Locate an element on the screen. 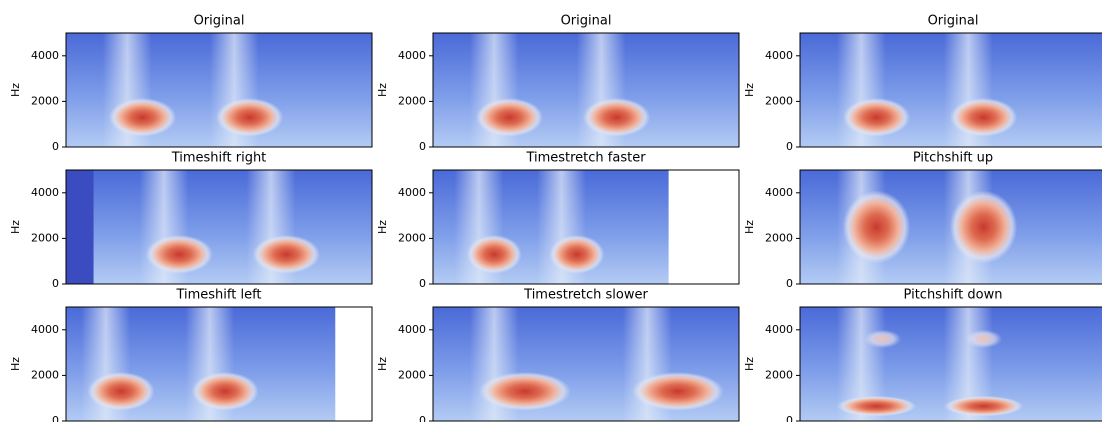 Image resolution: width=1102 pixels, height=422 pixels. subplot-title: Timeshift left is located at coordinates (218, 295).